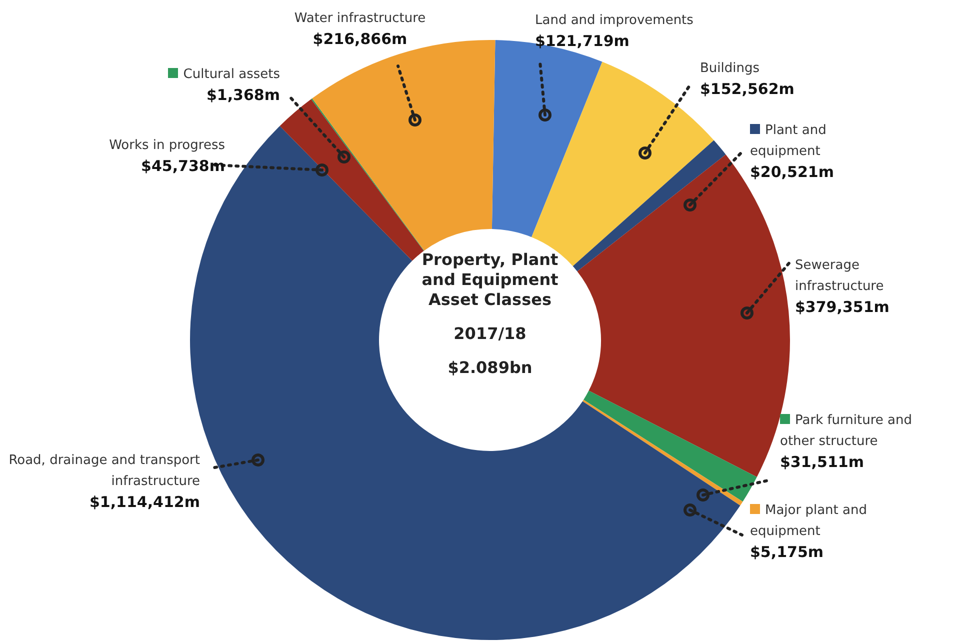 The width and height of the screenshot is (957, 643). What do you see at coordinates (788, 141) in the screenshot?
I see `legend-label: Plant and equipment` at bounding box center [788, 141].